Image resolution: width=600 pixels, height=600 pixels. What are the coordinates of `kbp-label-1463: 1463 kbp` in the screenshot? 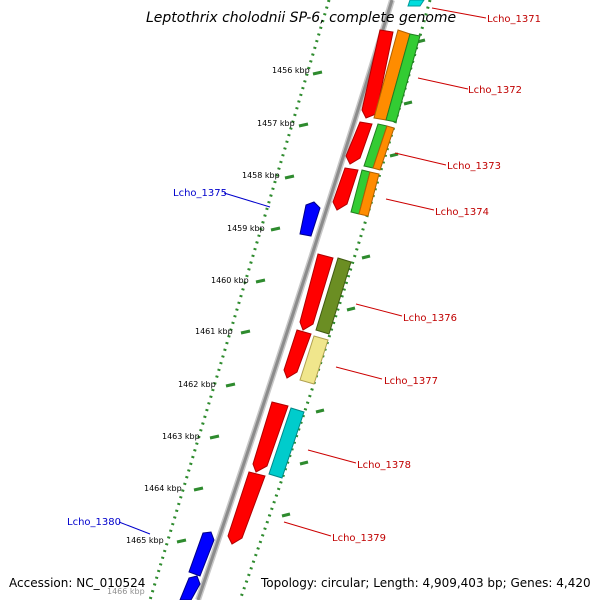 It's located at (181, 436).